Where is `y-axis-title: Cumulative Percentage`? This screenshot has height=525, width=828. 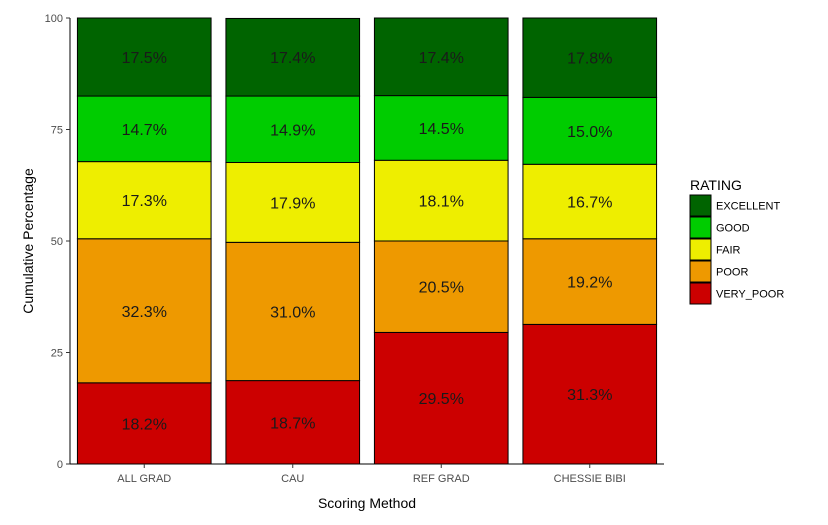 y-axis-title: Cumulative Percentage is located at coordinates (28, 241).